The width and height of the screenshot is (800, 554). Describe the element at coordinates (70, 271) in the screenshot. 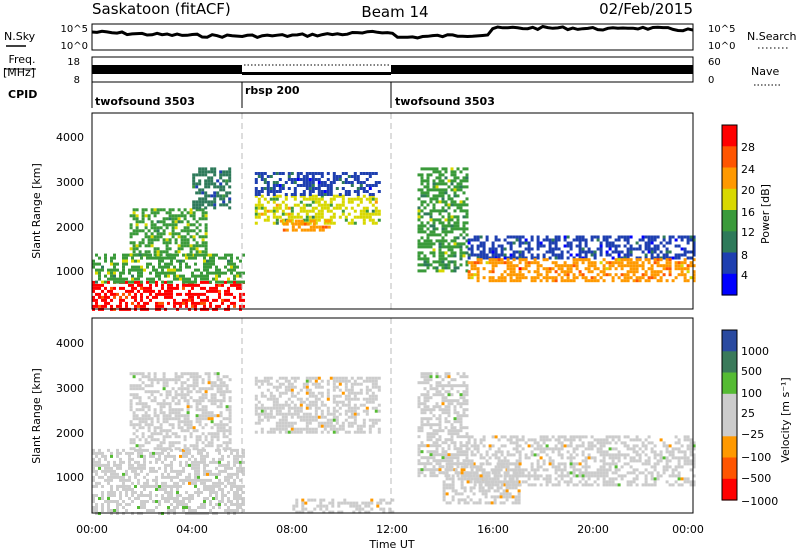

I see `power-ytick-1000: 1000` at that location.